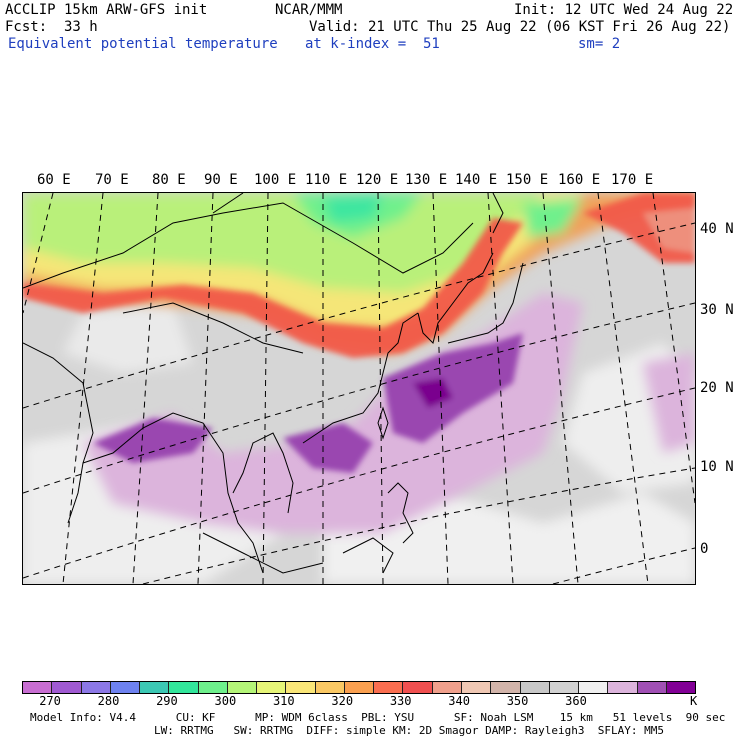 Image resolution: width=740 pixels, height=740 pixels. What do you see at coordinates (632, 180) in the screenshot?
I see `lon-label: 170 E` at bounding box center [632, 180].